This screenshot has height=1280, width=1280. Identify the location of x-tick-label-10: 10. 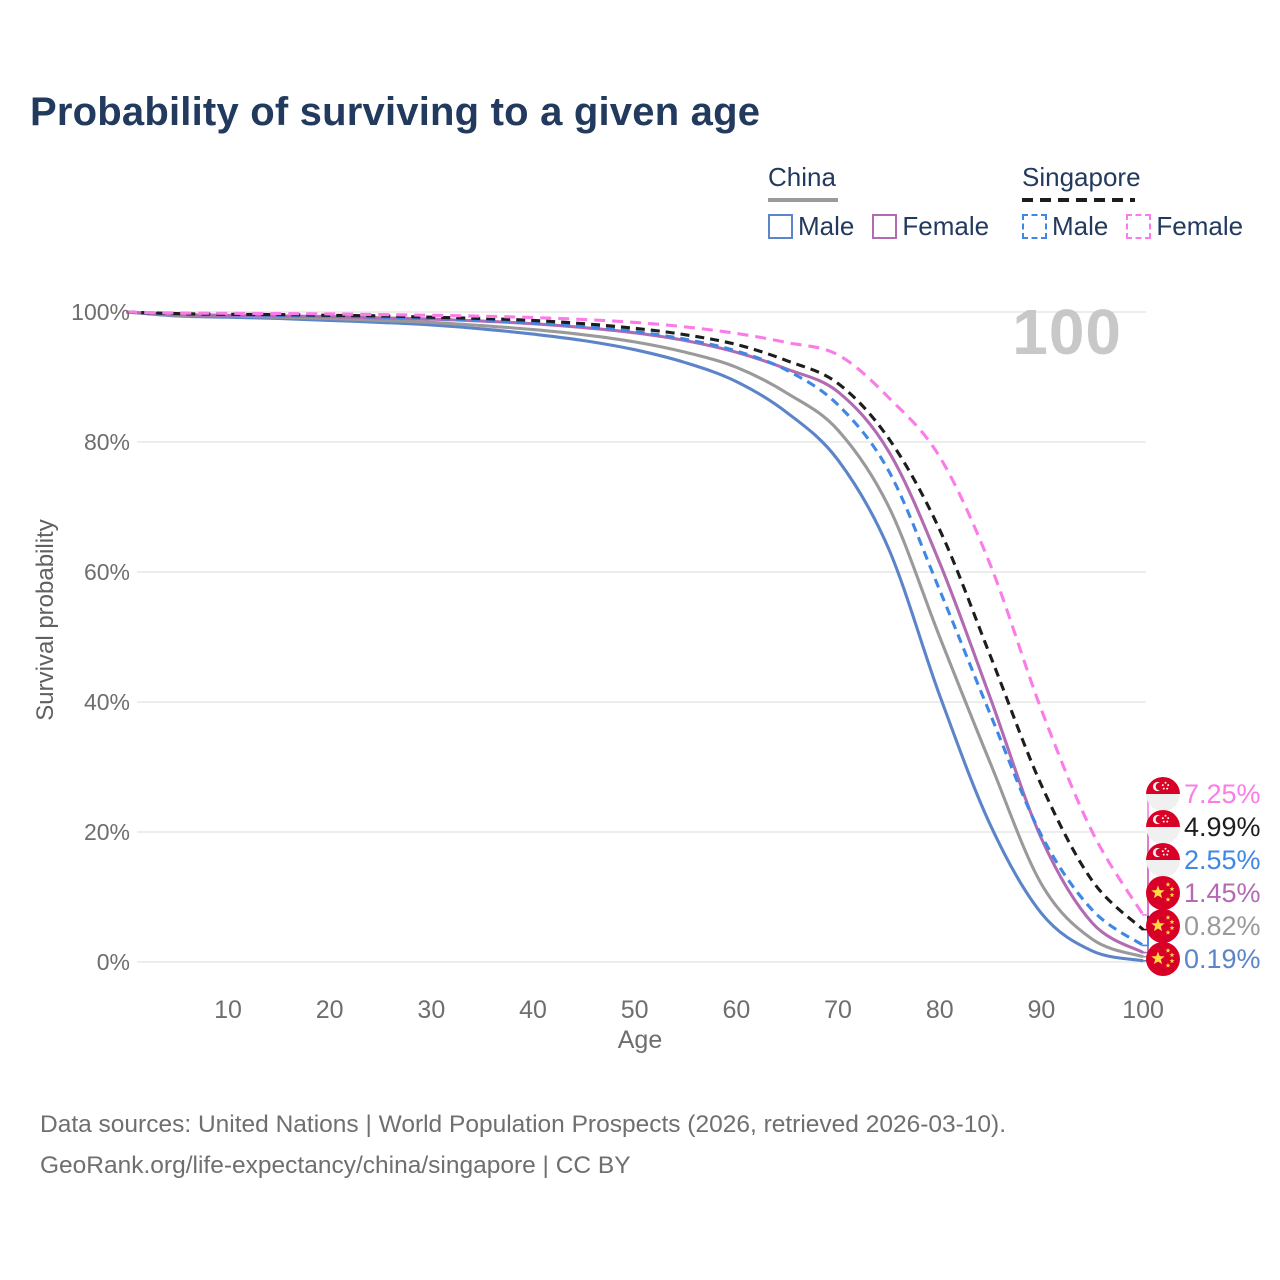
(228, 1010).